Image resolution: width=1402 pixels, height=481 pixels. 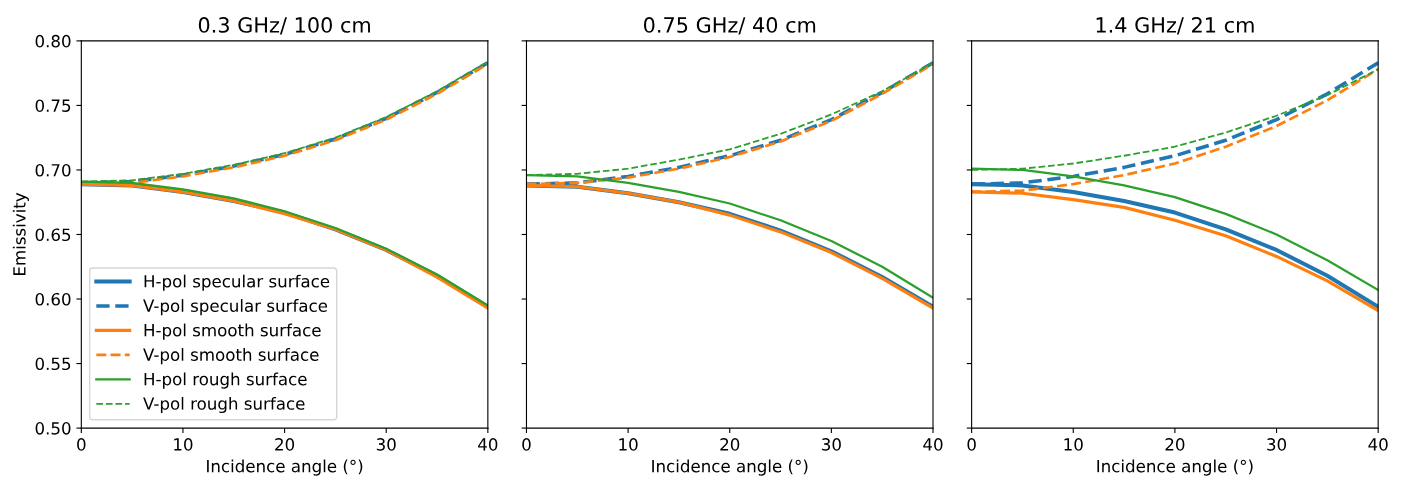 I want to click on y-tick-label: 0.60, so click(x=53, y=299).